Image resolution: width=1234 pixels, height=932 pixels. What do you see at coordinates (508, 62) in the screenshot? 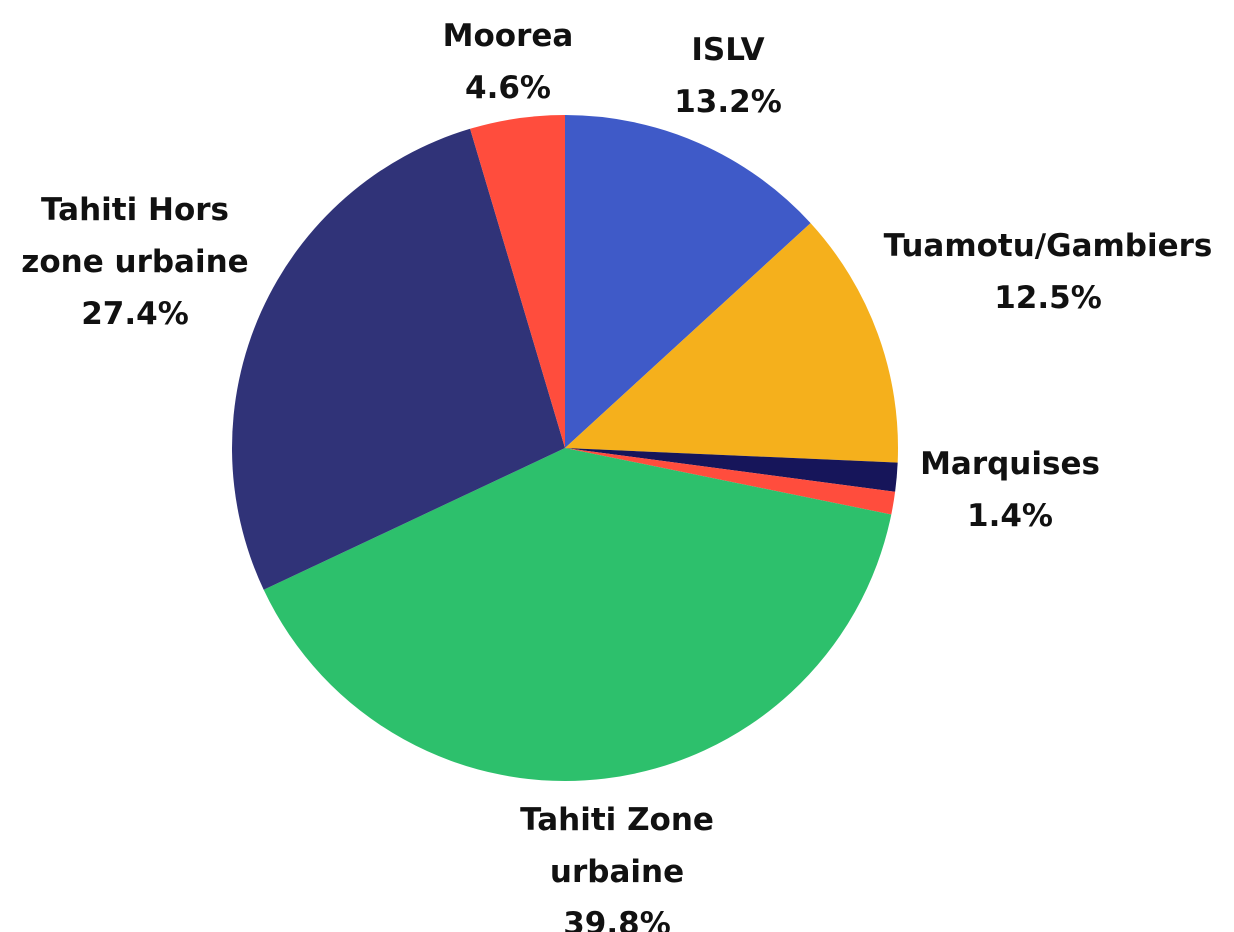
I see `slice-label: Moorea 4.6%` at bounding box center [508, 62].